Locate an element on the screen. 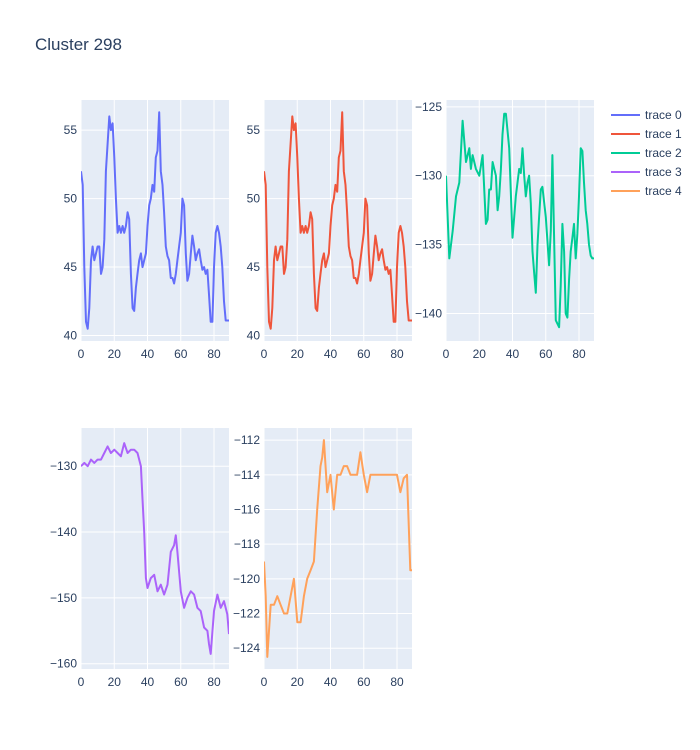 This screenshot has height=750, width=700. legend-item-2: trace 2 is located at coordinates (646, 153).